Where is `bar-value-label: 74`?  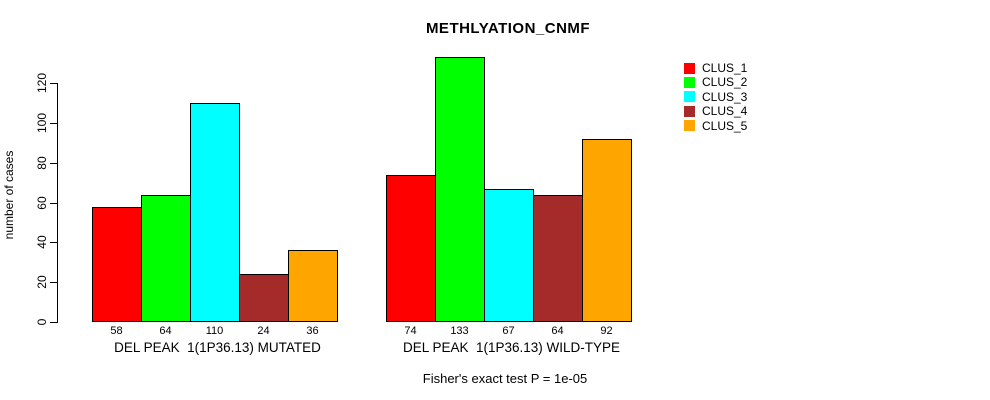 bar-value-label: 74 is located at coordinates (410, 331).